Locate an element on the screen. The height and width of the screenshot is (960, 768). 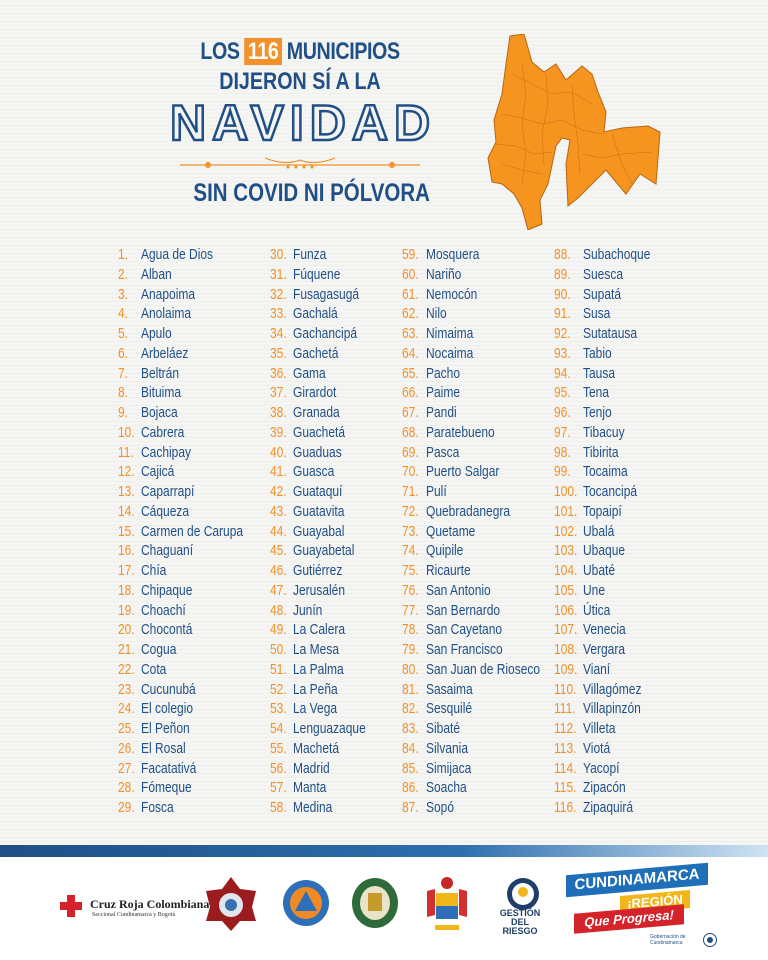
list-item: 31. Fúquene is located at coordinates (327, 275).